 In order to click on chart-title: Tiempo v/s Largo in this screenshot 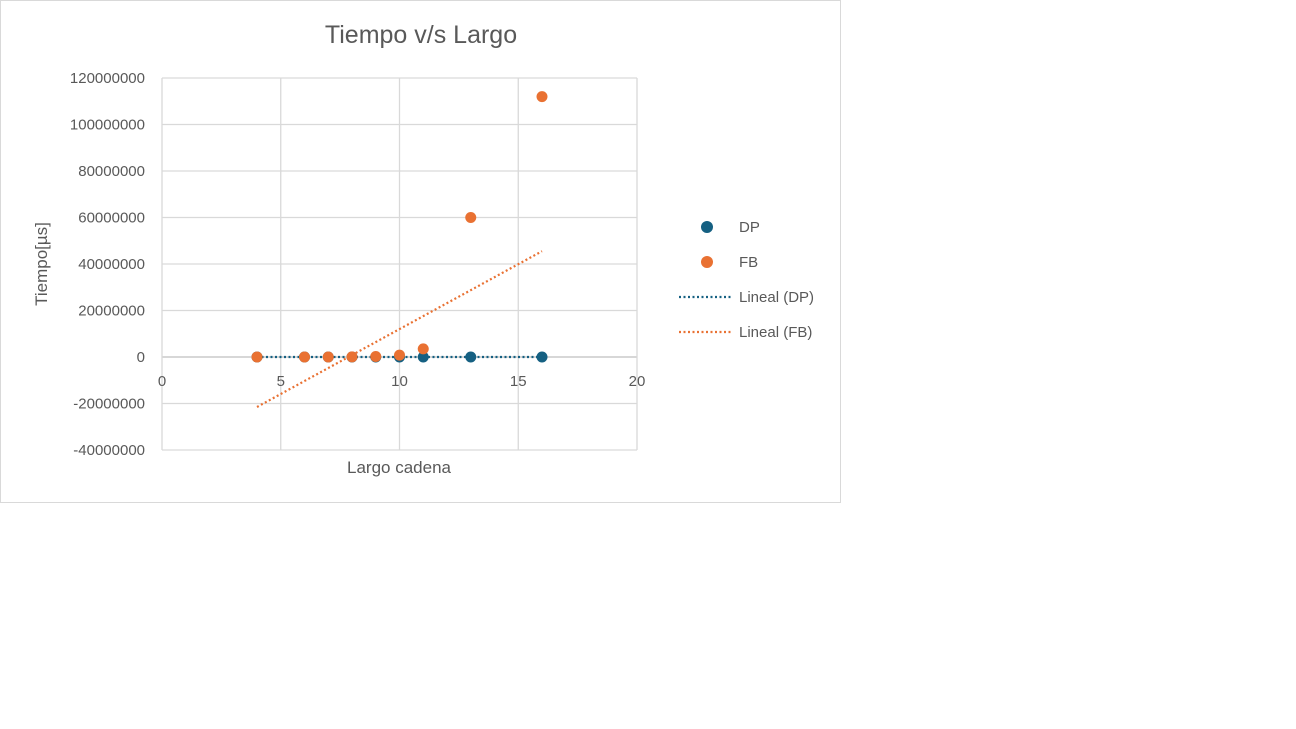, I will do `click(421, 35)`.